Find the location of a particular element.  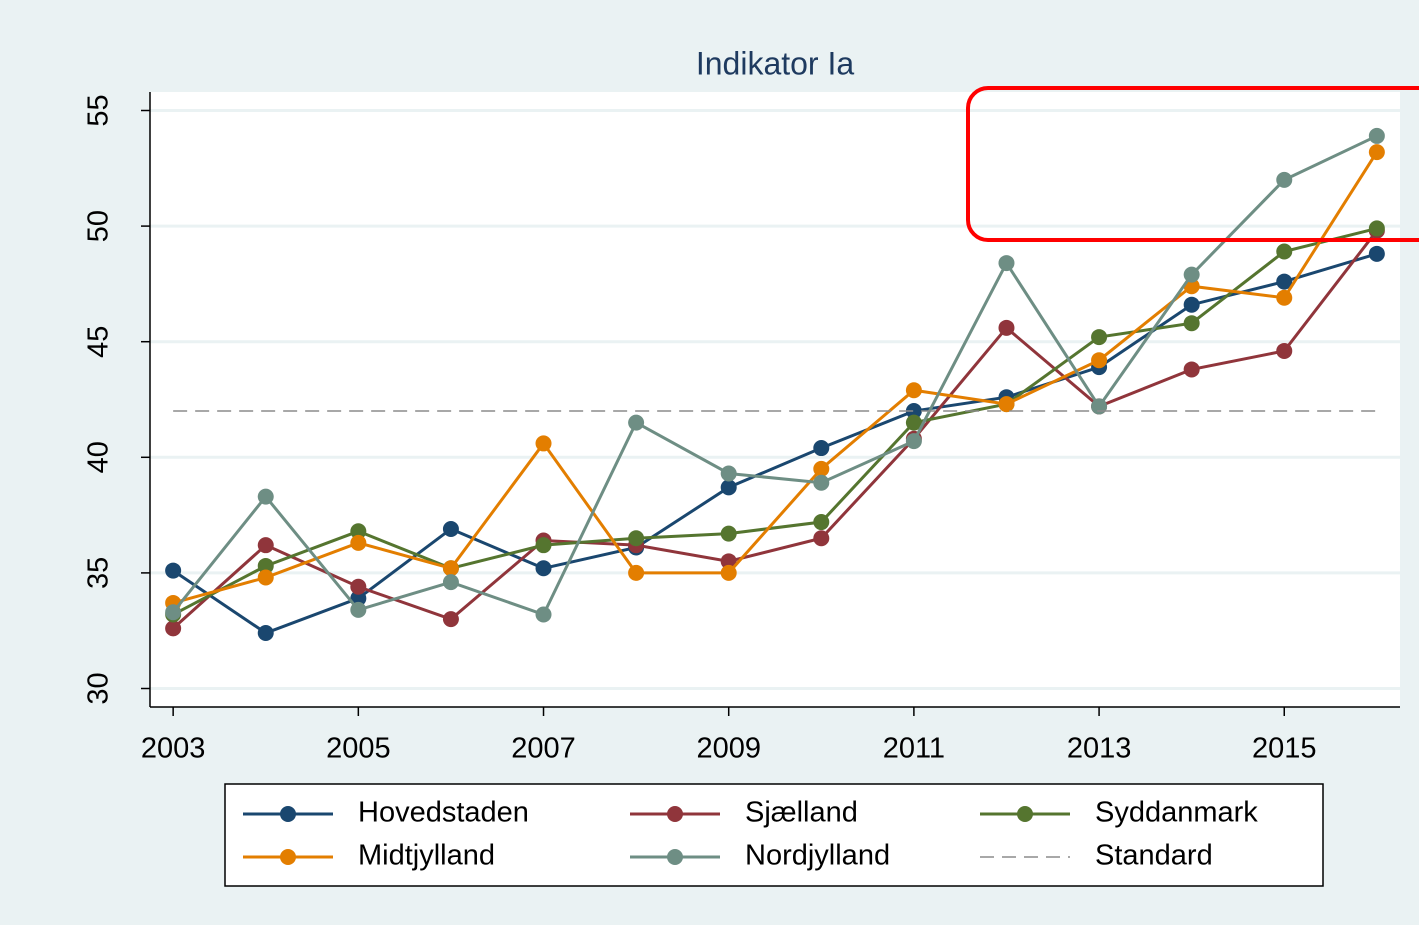

y-tick-label: 30 is located at coordinates (99, 688).